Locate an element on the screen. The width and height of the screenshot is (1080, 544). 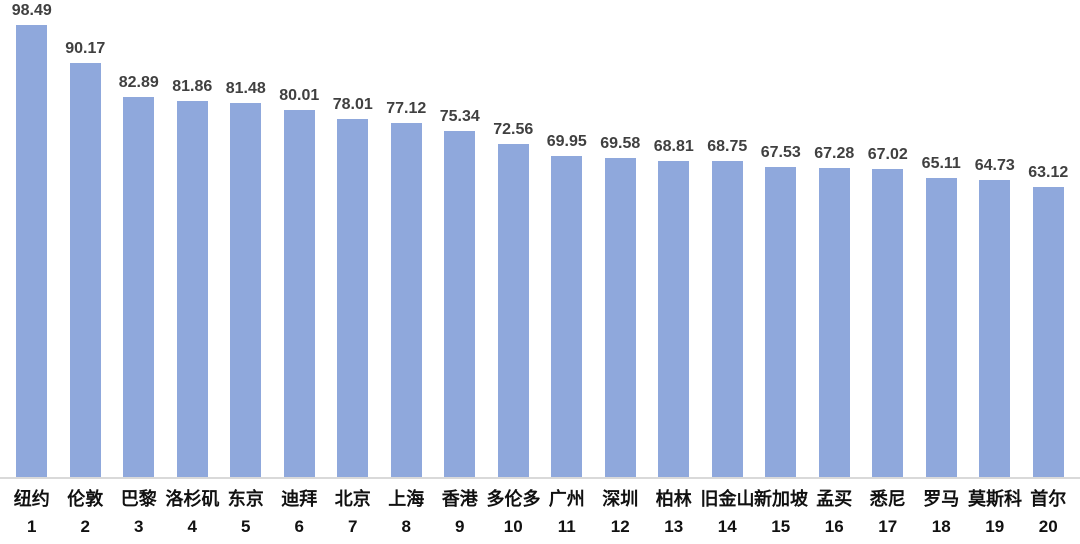
bar-column: 65.11 is located at coordinates (942, 316).